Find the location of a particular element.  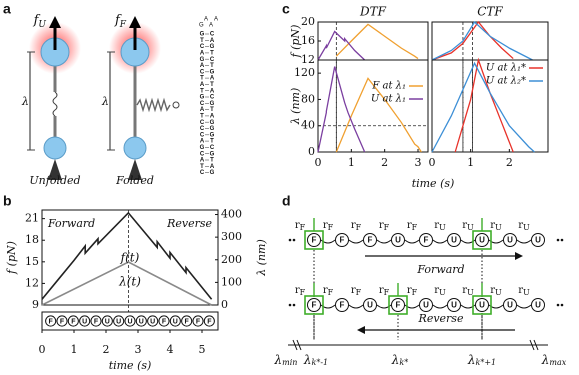

force-label: fF is located at coordinates (120, 21).